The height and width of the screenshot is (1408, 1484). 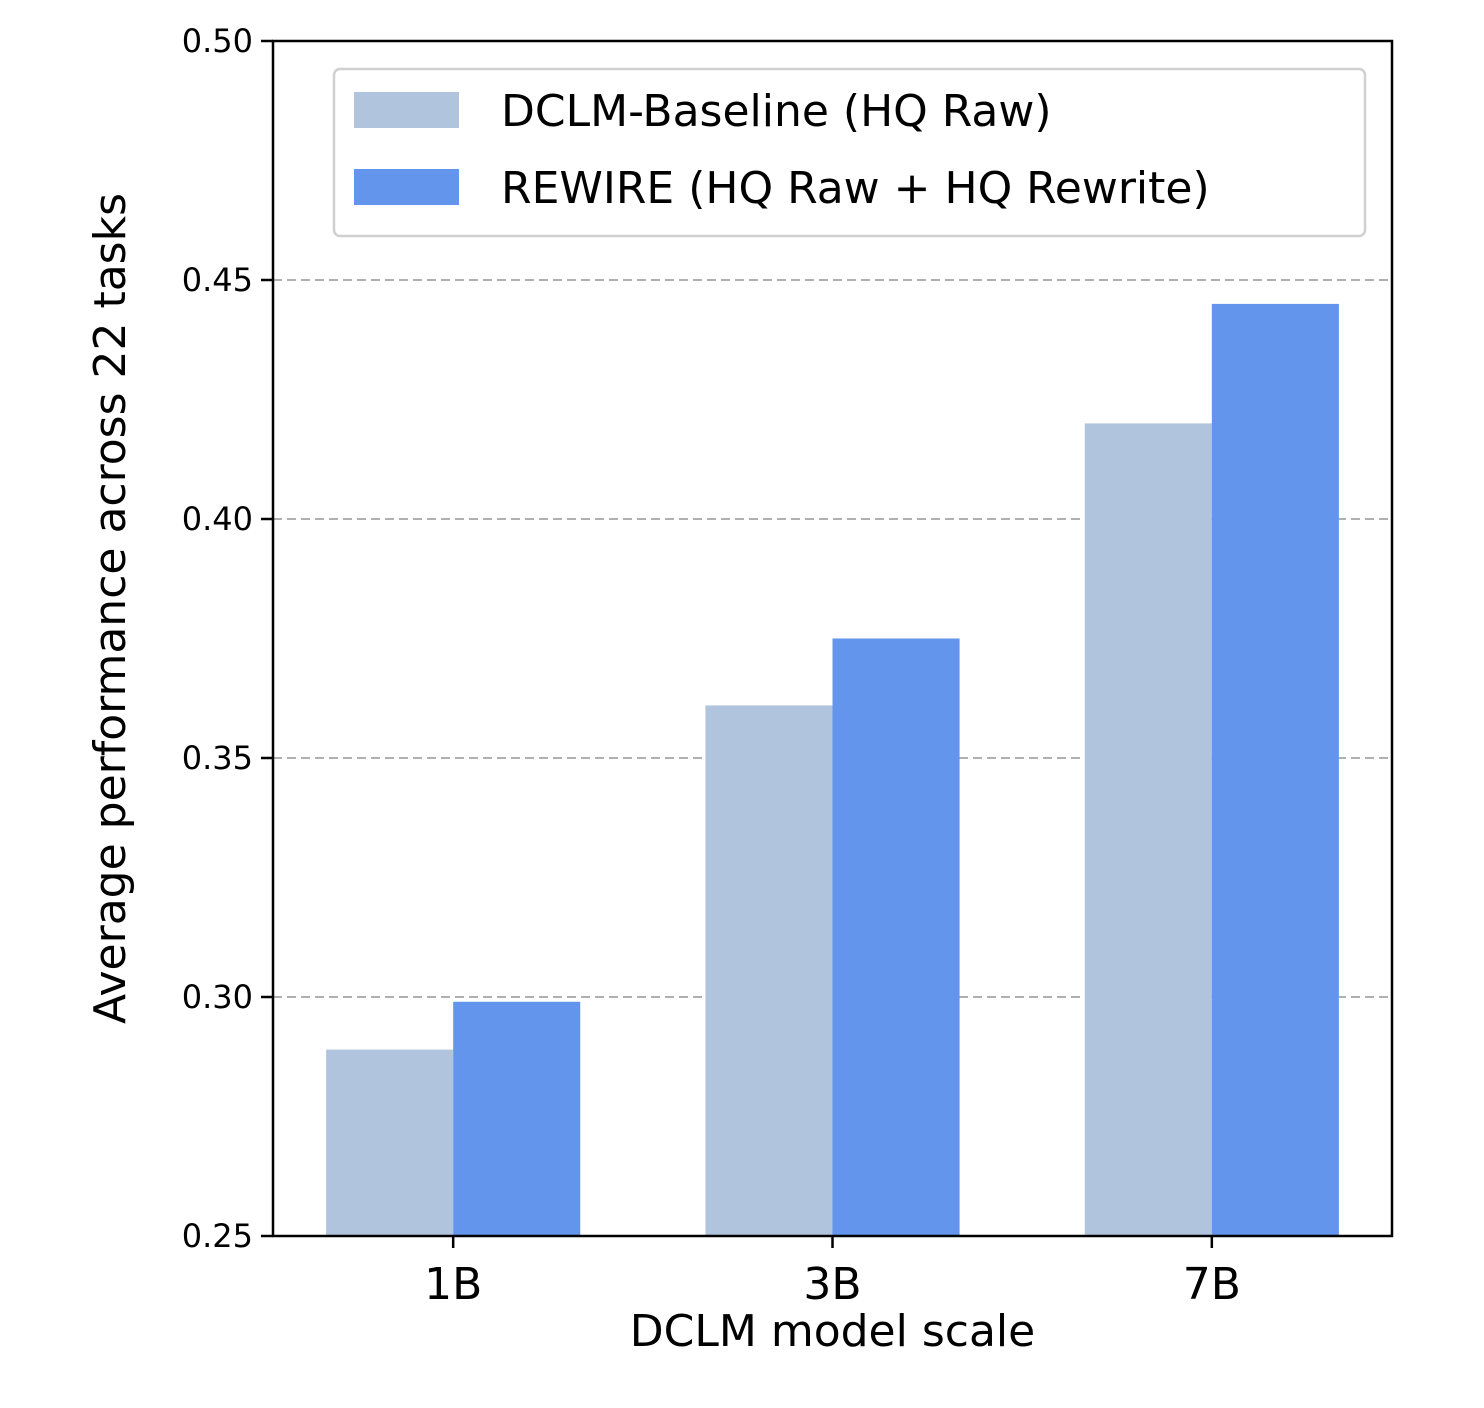 What do you see at coordinates (217, 41) in the screenshot?
I see `y-tick-label: 0.50` at bounding box center [217, 41].